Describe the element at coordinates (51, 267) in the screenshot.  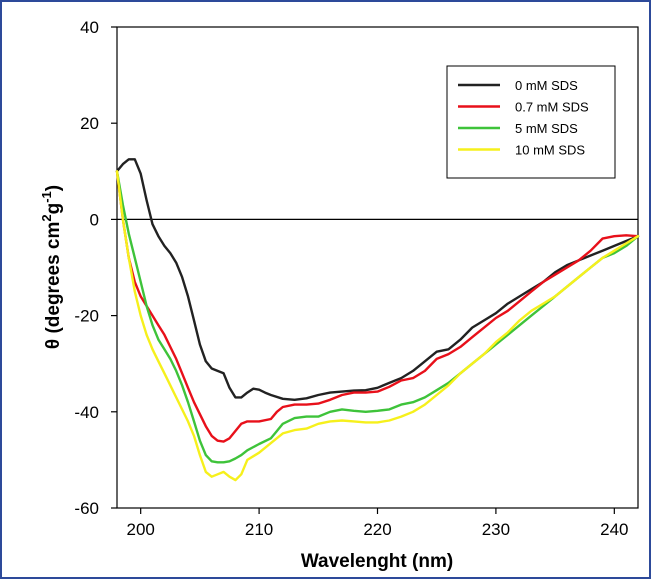
I see `y-axis-title: θ (degrees cm2g-1)` at that location.